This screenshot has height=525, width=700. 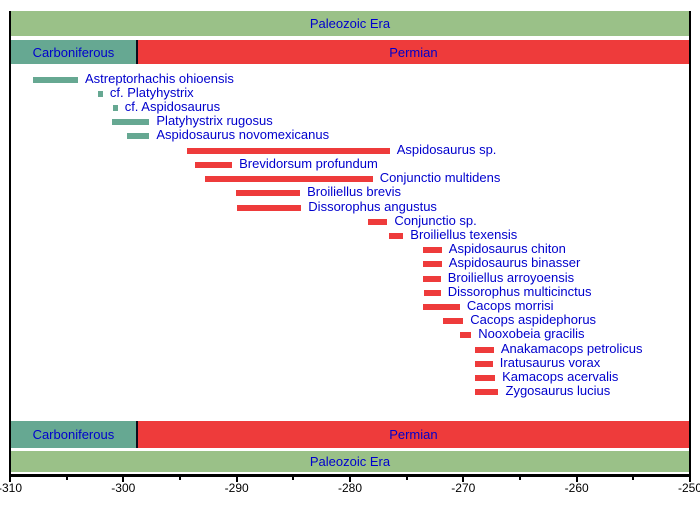 I want to click on axis-tick-label: -270, so click(x=463, y=488).